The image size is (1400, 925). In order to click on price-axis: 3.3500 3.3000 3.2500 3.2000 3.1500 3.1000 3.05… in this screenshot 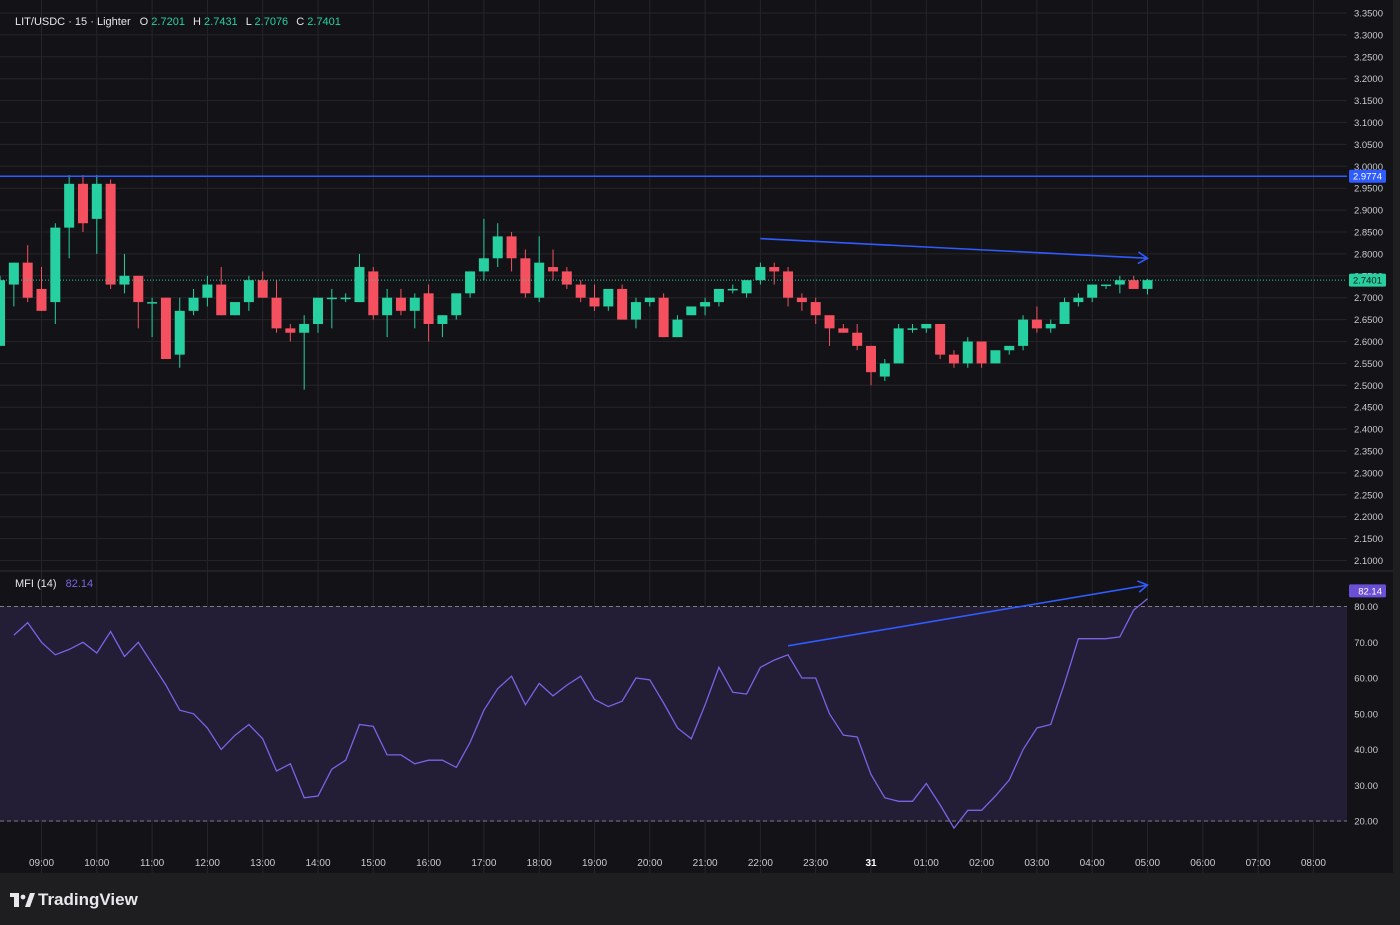, I will do `click(1368, 288)`.